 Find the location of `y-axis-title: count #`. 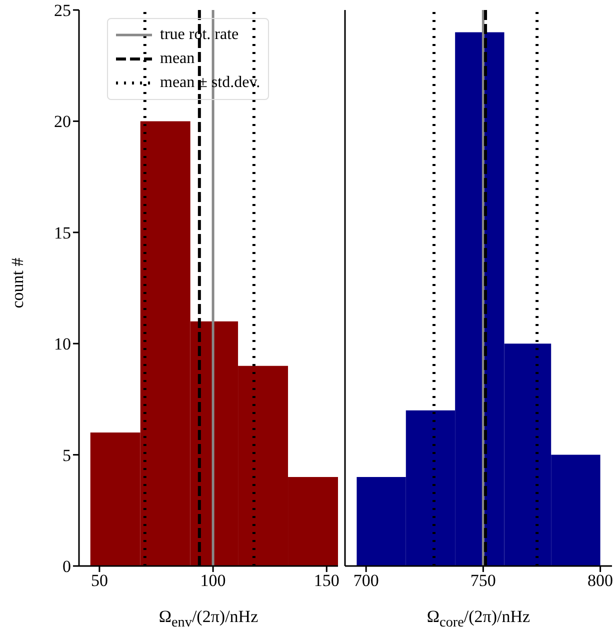

y-axis-title: count # is located at coordinates (18, 283).